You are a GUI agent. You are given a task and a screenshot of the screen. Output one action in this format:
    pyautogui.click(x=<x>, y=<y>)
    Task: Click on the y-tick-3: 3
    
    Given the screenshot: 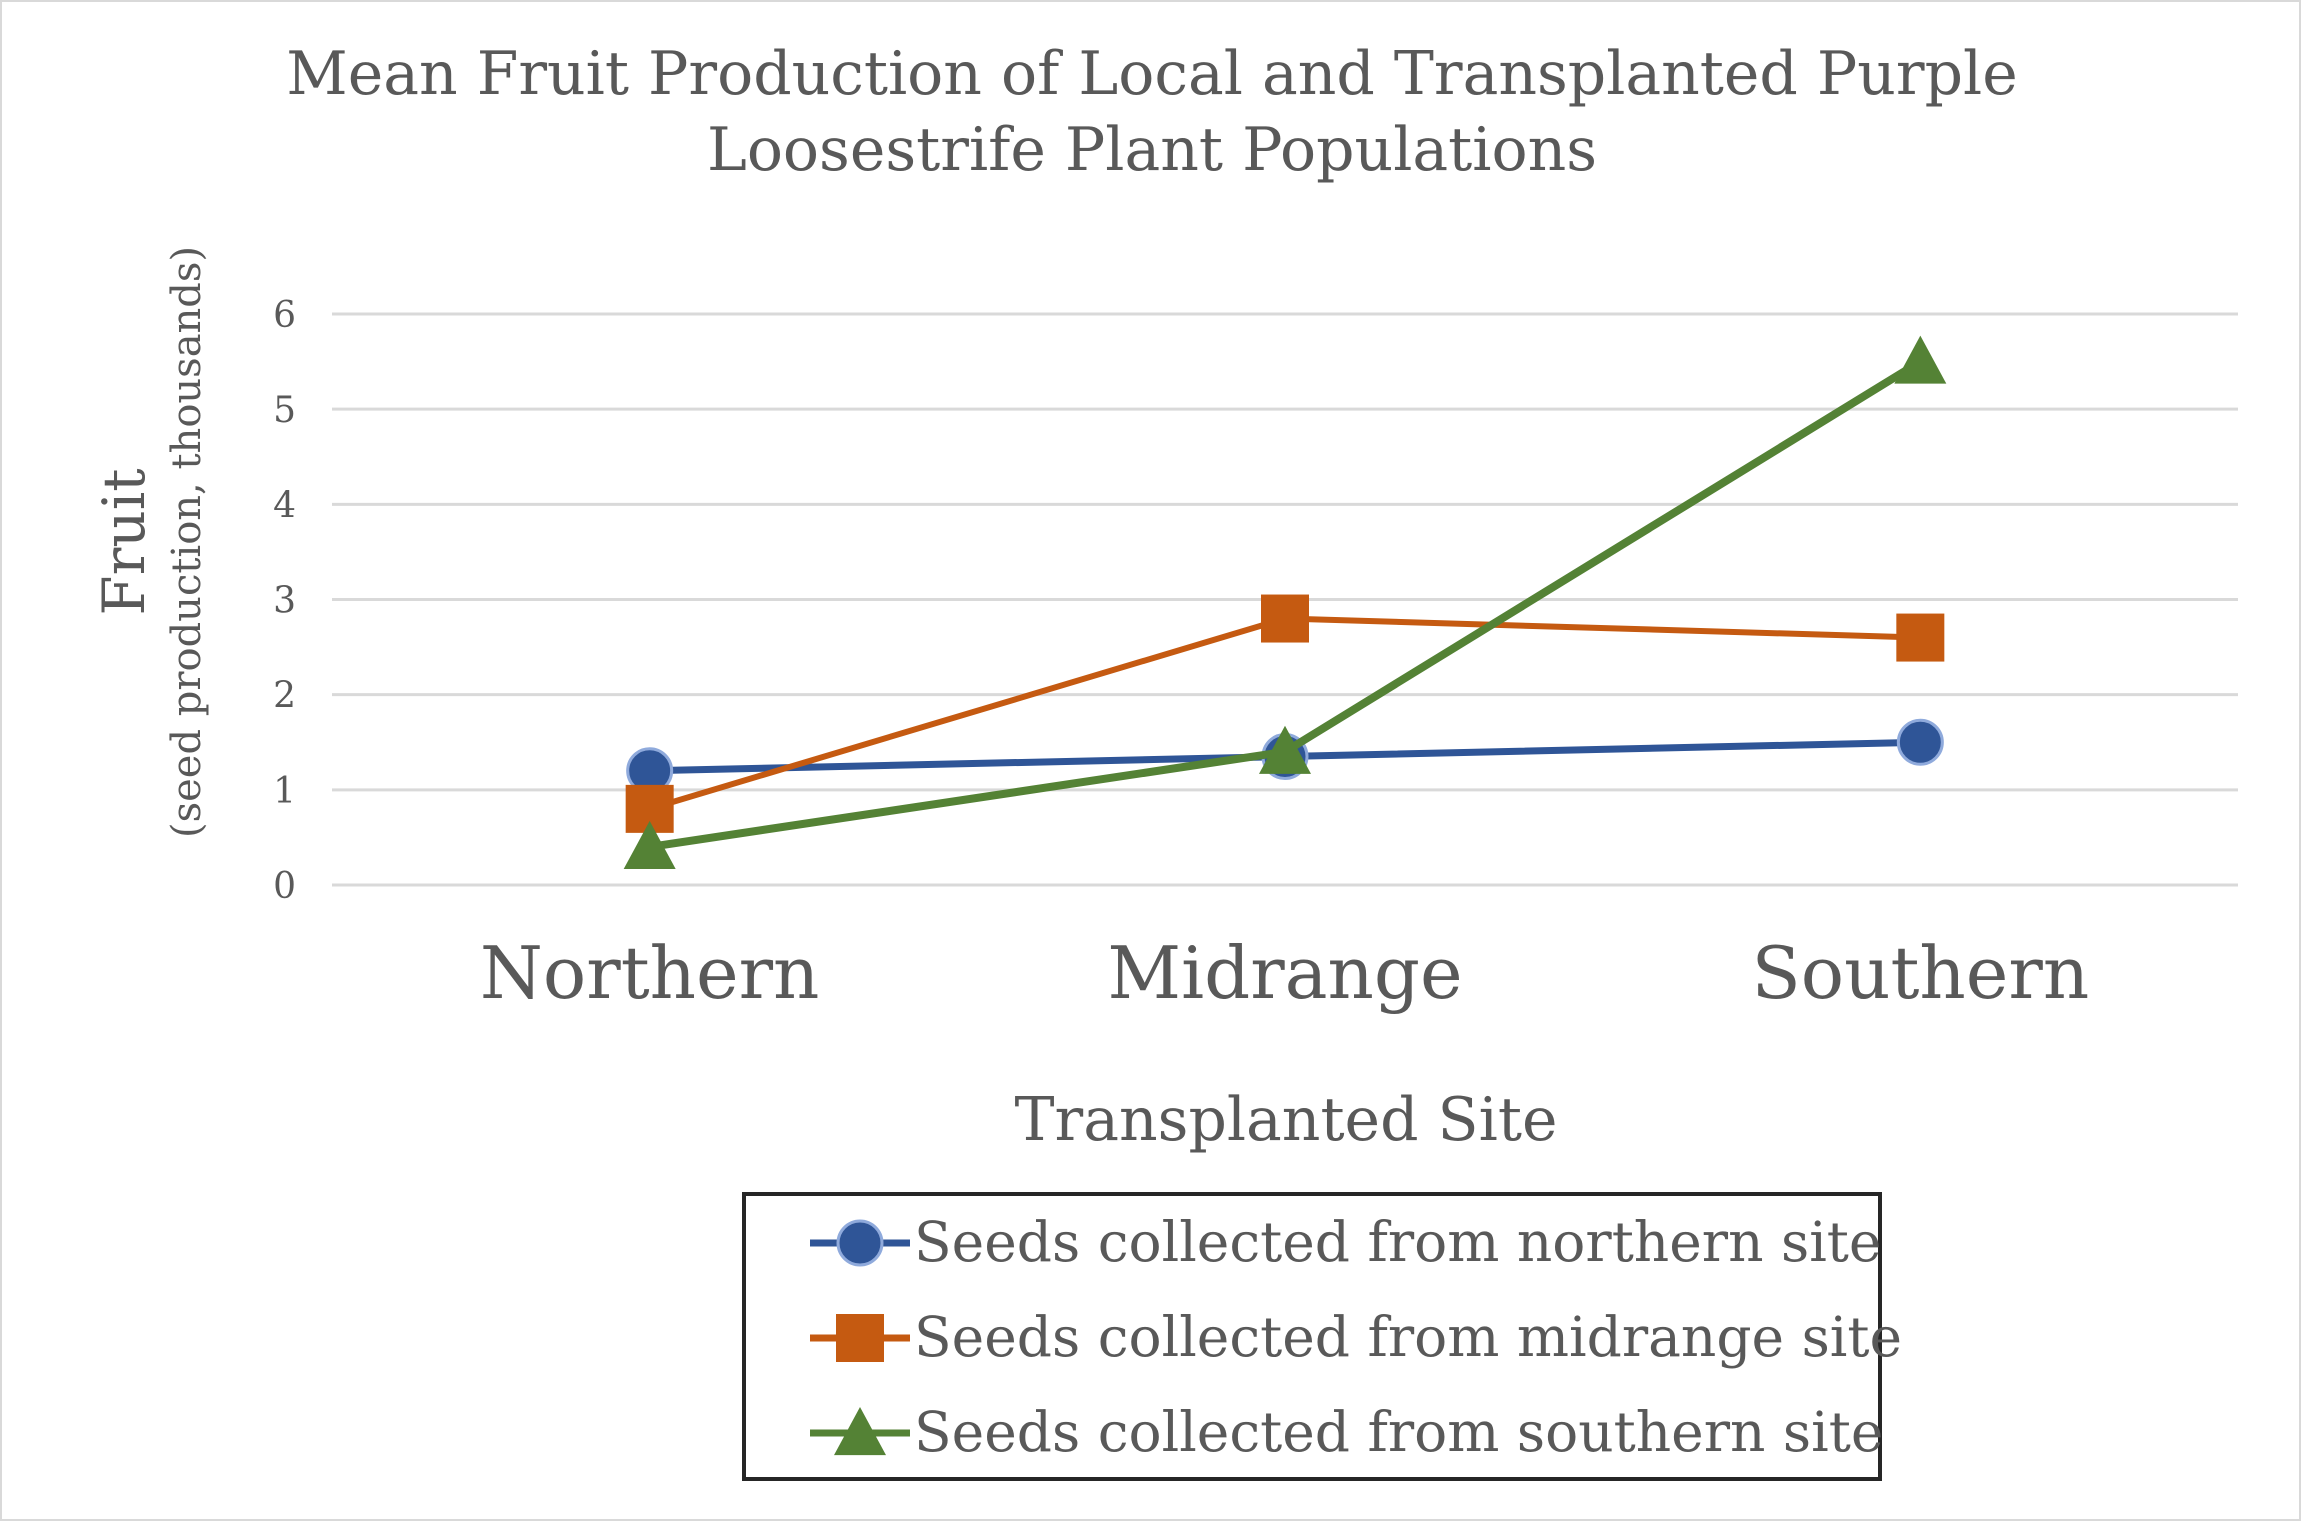 What is the action you would take?
    pyautogui.click(x=284, y=601)
    